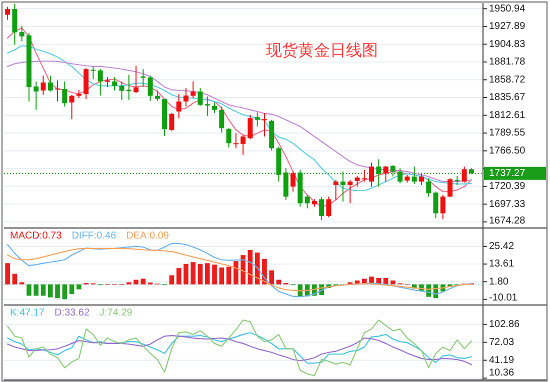 The height and width of the screenshot is (382, 550). I want to click on y-tick-label: 1835.67, so click(507, 98).